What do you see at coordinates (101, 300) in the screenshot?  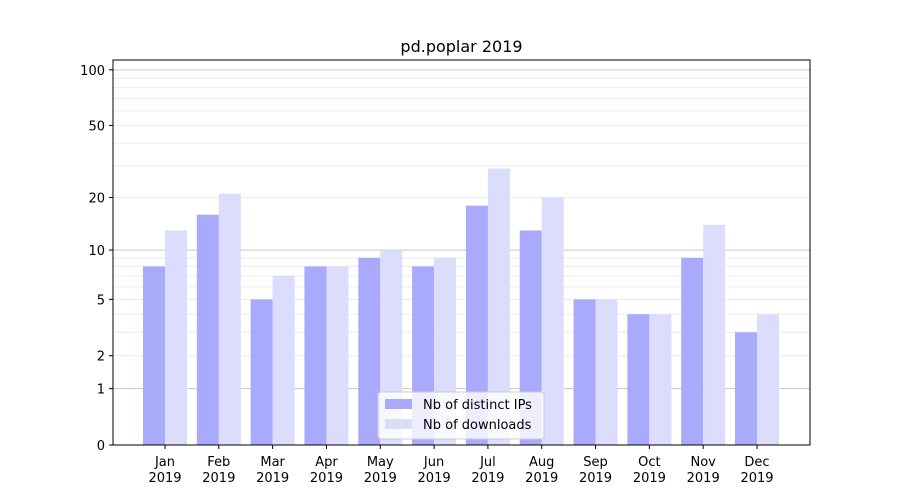 I see `y-tick-label: 5` at bounding box center [101, 300].